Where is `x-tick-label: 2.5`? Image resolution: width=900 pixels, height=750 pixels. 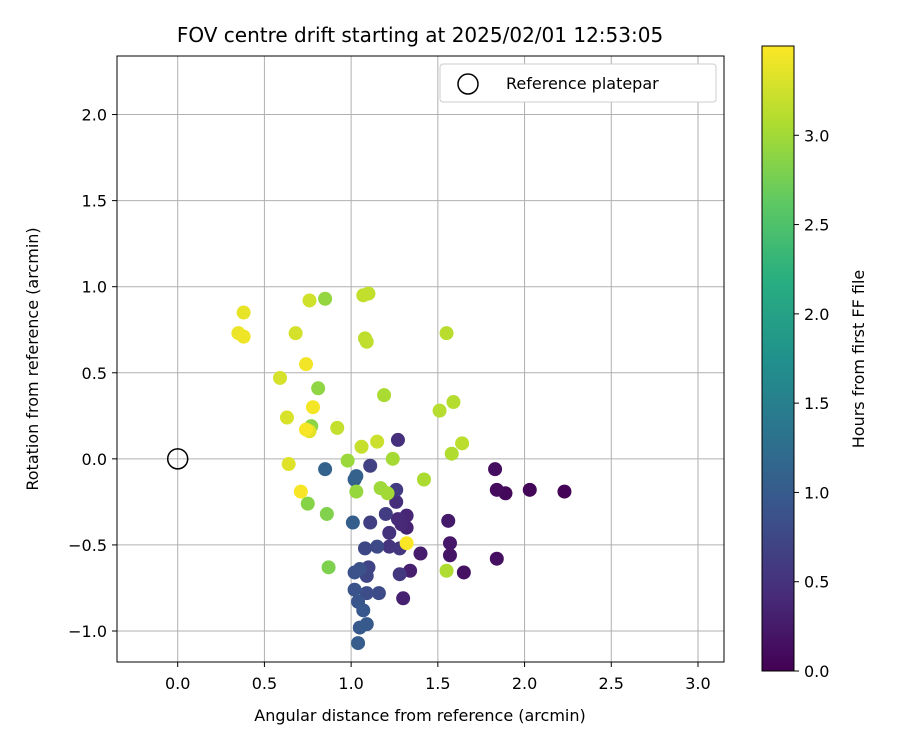 x-tick-label: 2.5 is located at coordinates (611, 683).